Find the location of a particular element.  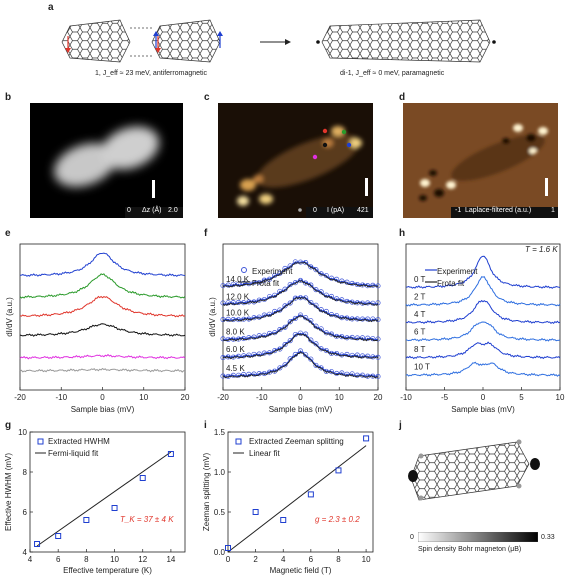

y-axis-label: Zeeman splitting (mV) is located at coordinates (206, 492).